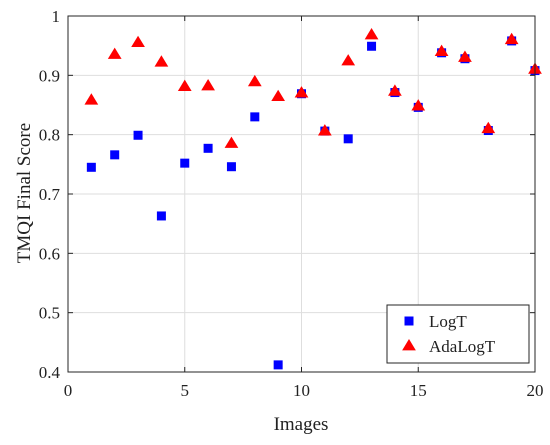  Describe the element at coordinates (462, 346) in the screenshot. I see `legend-label: AdaLogT` at that location.